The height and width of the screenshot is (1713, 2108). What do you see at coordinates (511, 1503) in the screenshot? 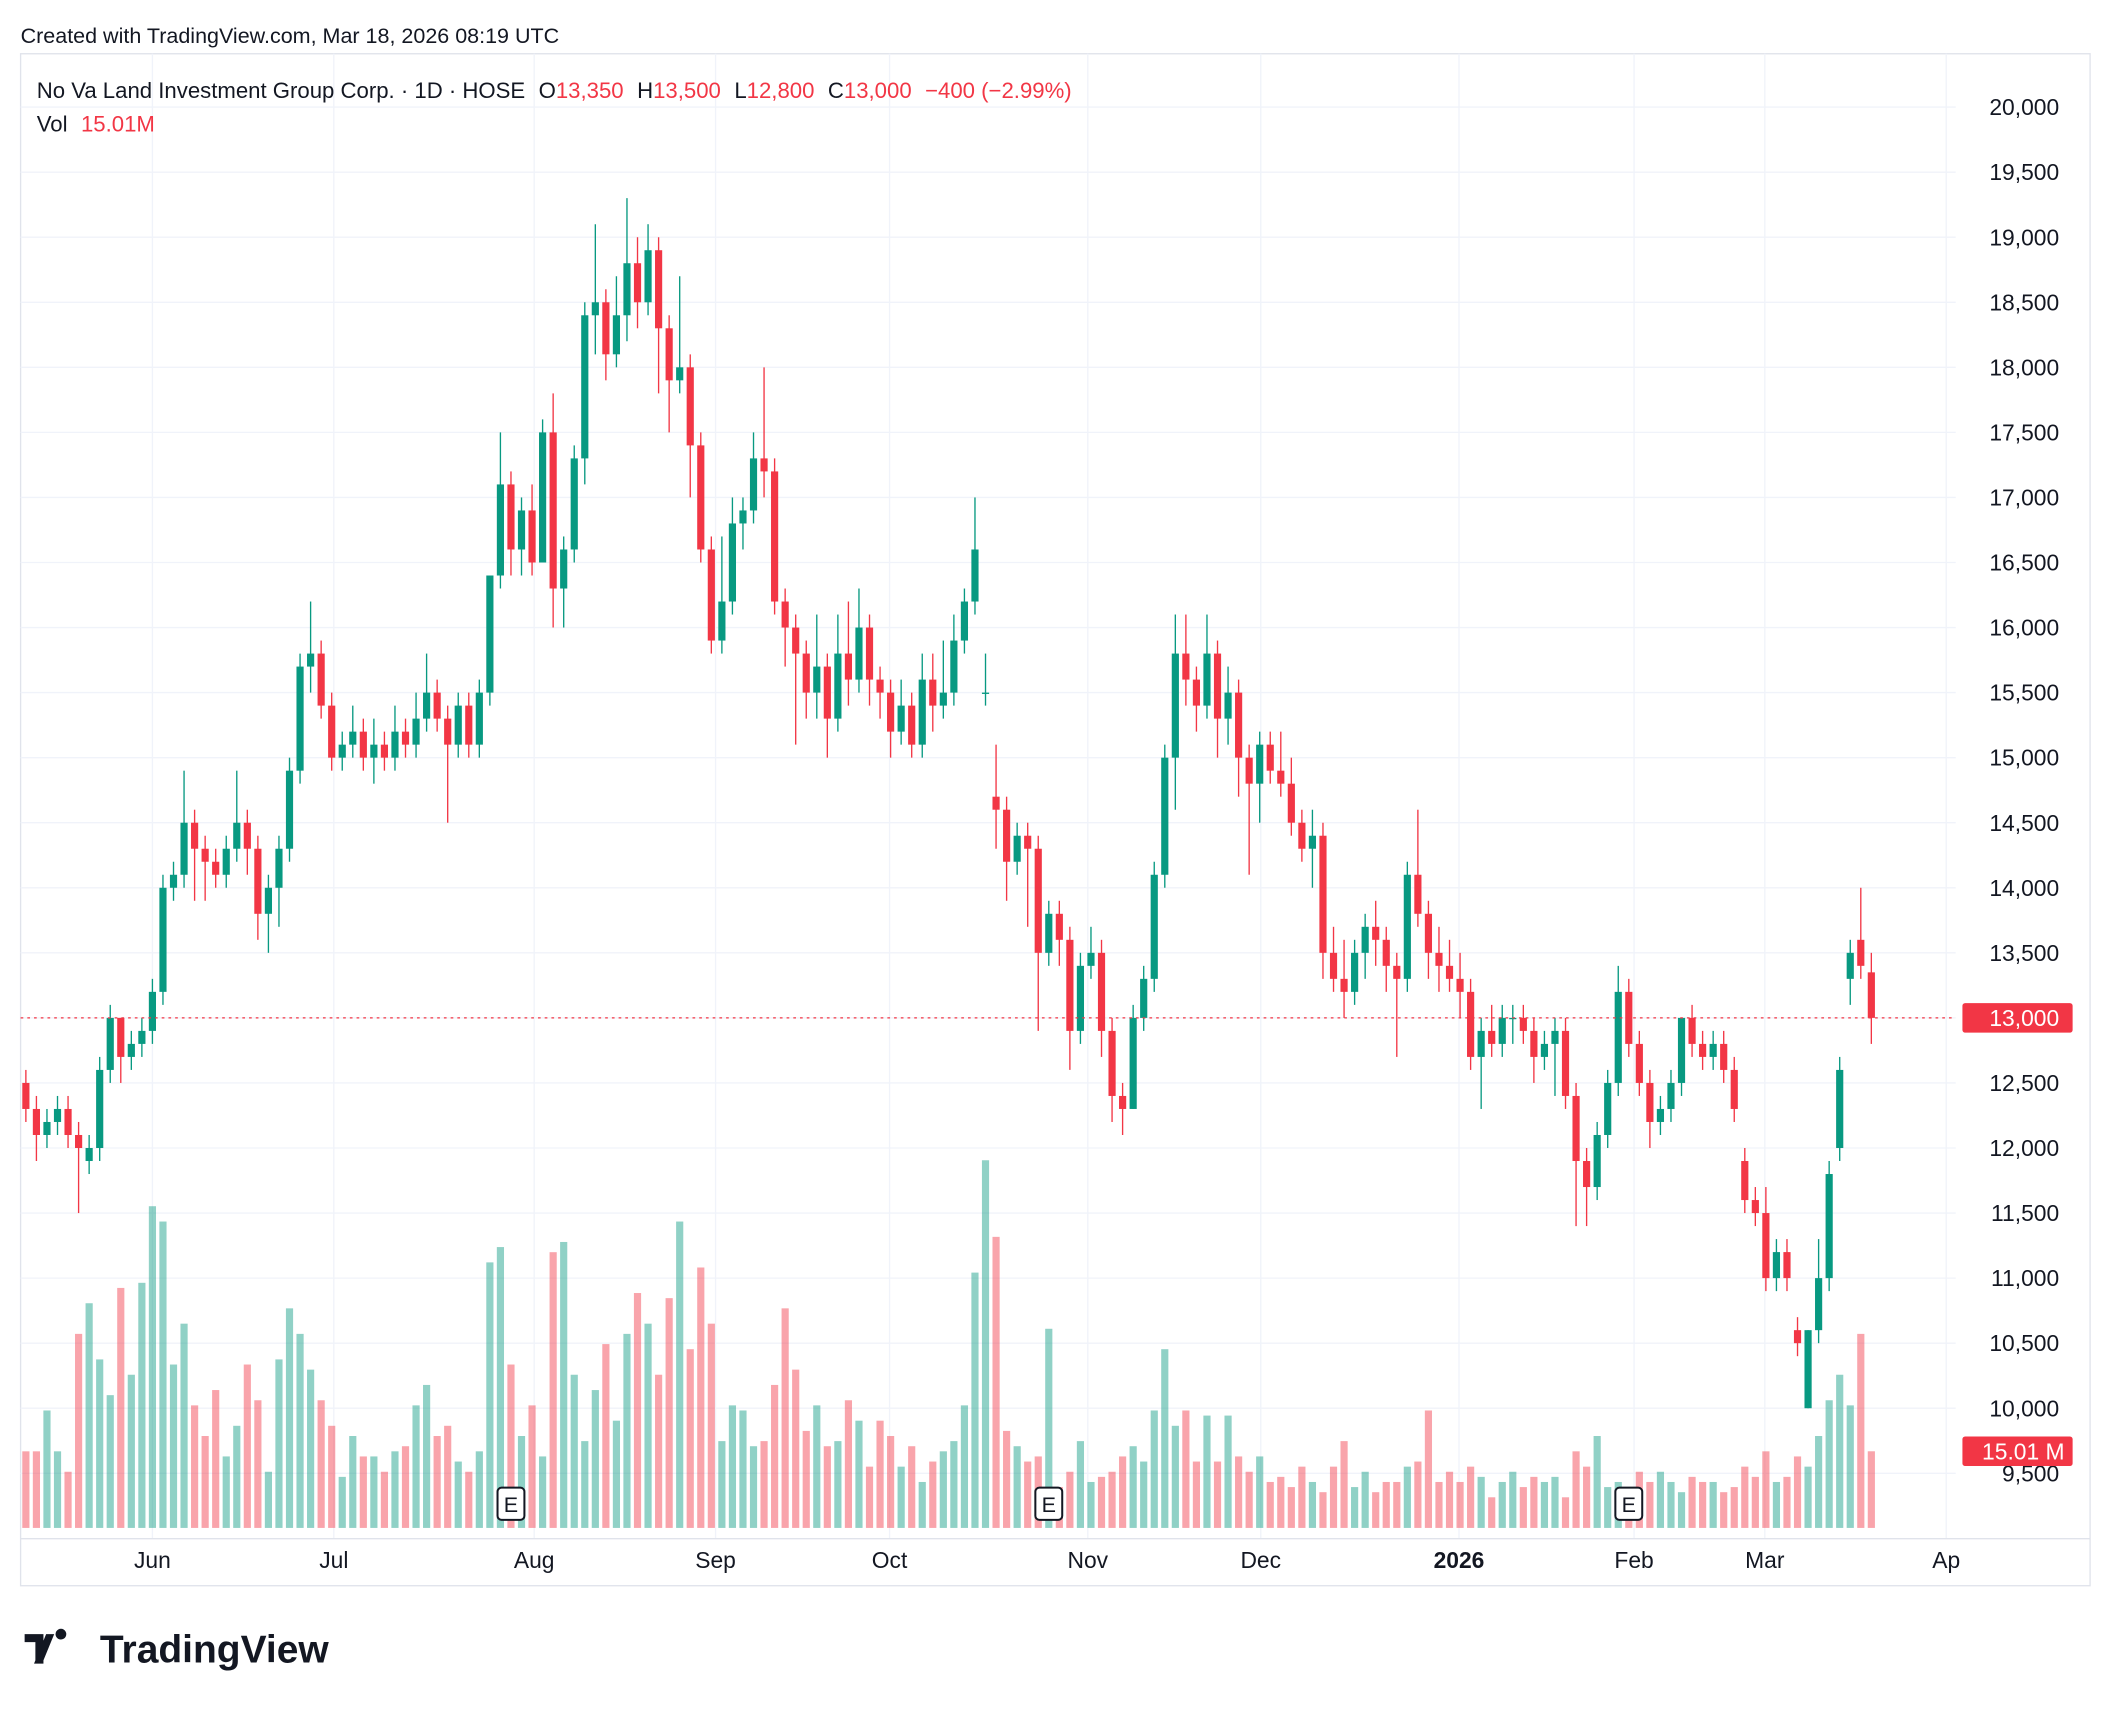
I see `event-marker` at bounding box center [511, 1503].